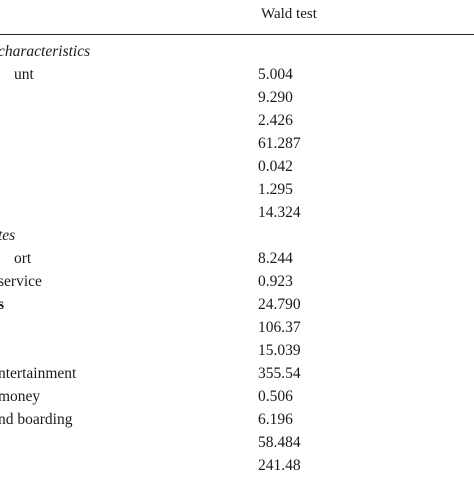 This screenshot has height=477, width=474. I want to click on table-row: s 24.790, so click(237, 304).